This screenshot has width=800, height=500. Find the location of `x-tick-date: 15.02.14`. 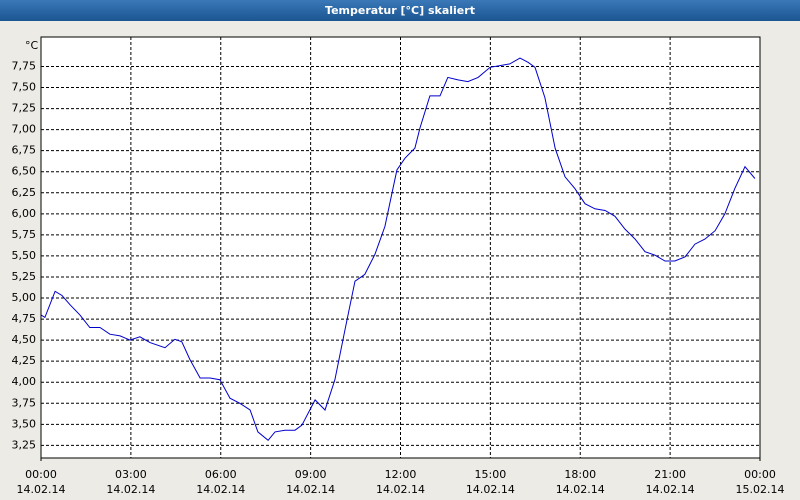

x-tick-date: 15.02.14 is located at coordinates (760, 489).